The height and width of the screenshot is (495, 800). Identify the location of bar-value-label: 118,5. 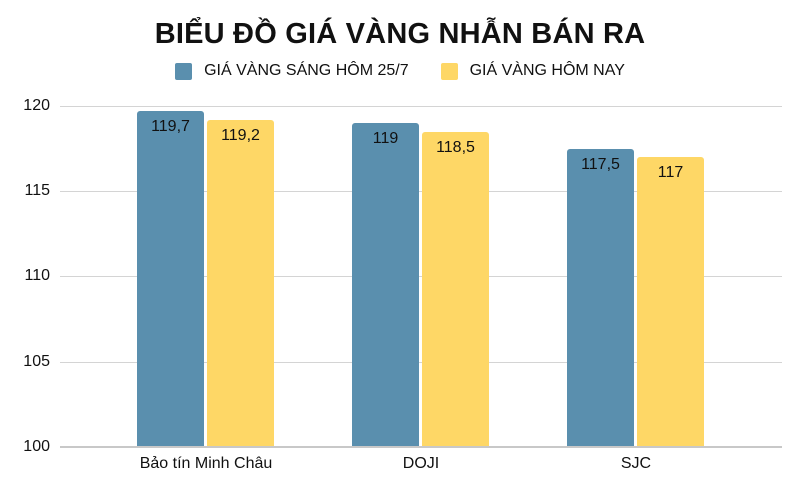
(455, 147).